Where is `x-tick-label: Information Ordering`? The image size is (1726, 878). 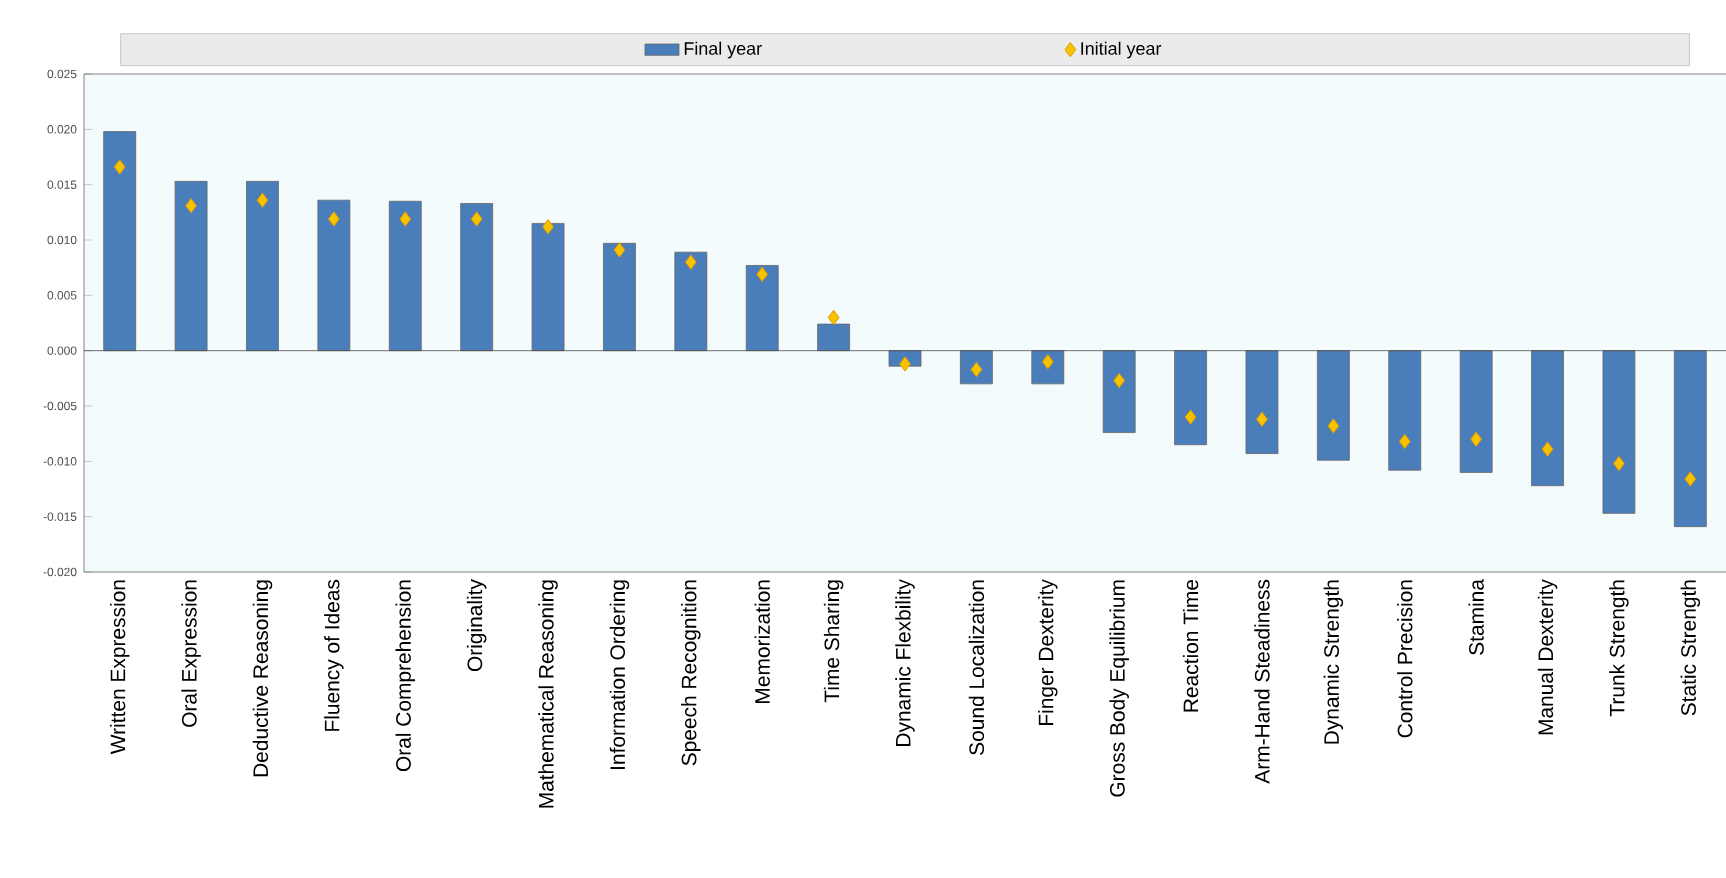
x-tick-label: Information Ordering is located at coordinates (619, 674).